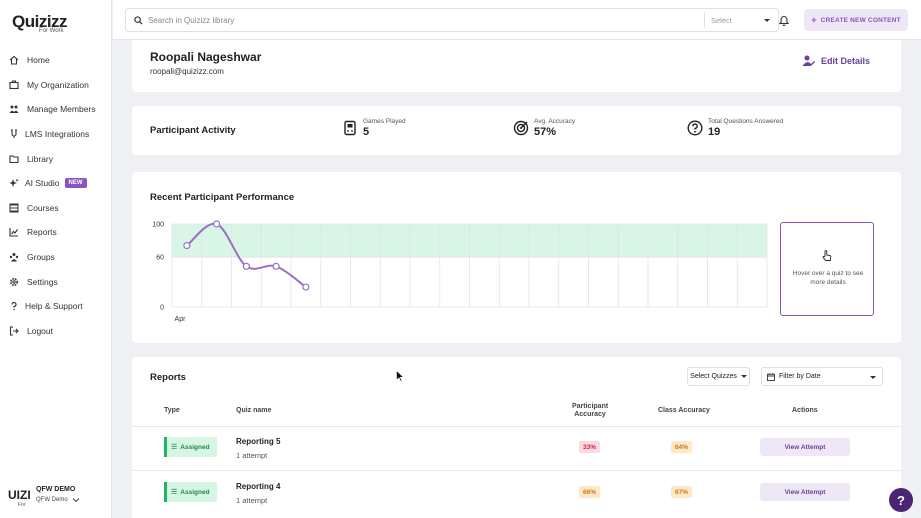  What do you see at coordinates (14, 331) in the screenshot?
I see `logout-icon` at bounding box center [14, 331].